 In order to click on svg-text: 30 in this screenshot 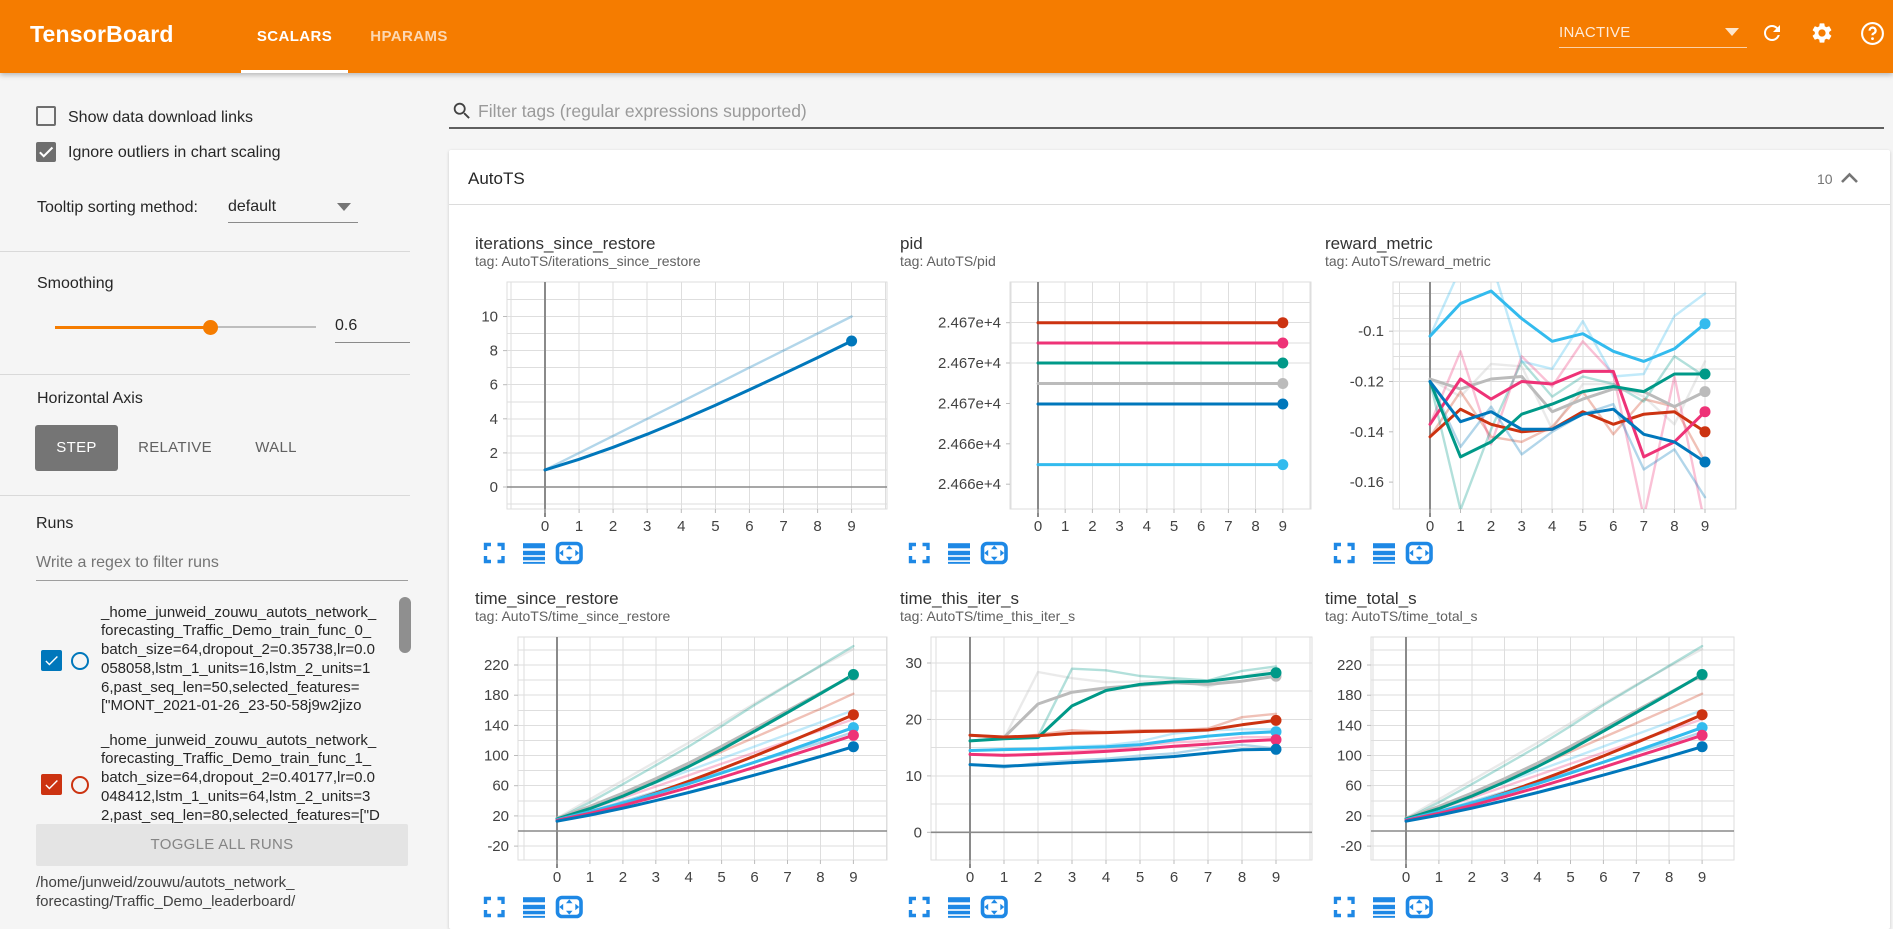, I will do `click(913, 663)`.